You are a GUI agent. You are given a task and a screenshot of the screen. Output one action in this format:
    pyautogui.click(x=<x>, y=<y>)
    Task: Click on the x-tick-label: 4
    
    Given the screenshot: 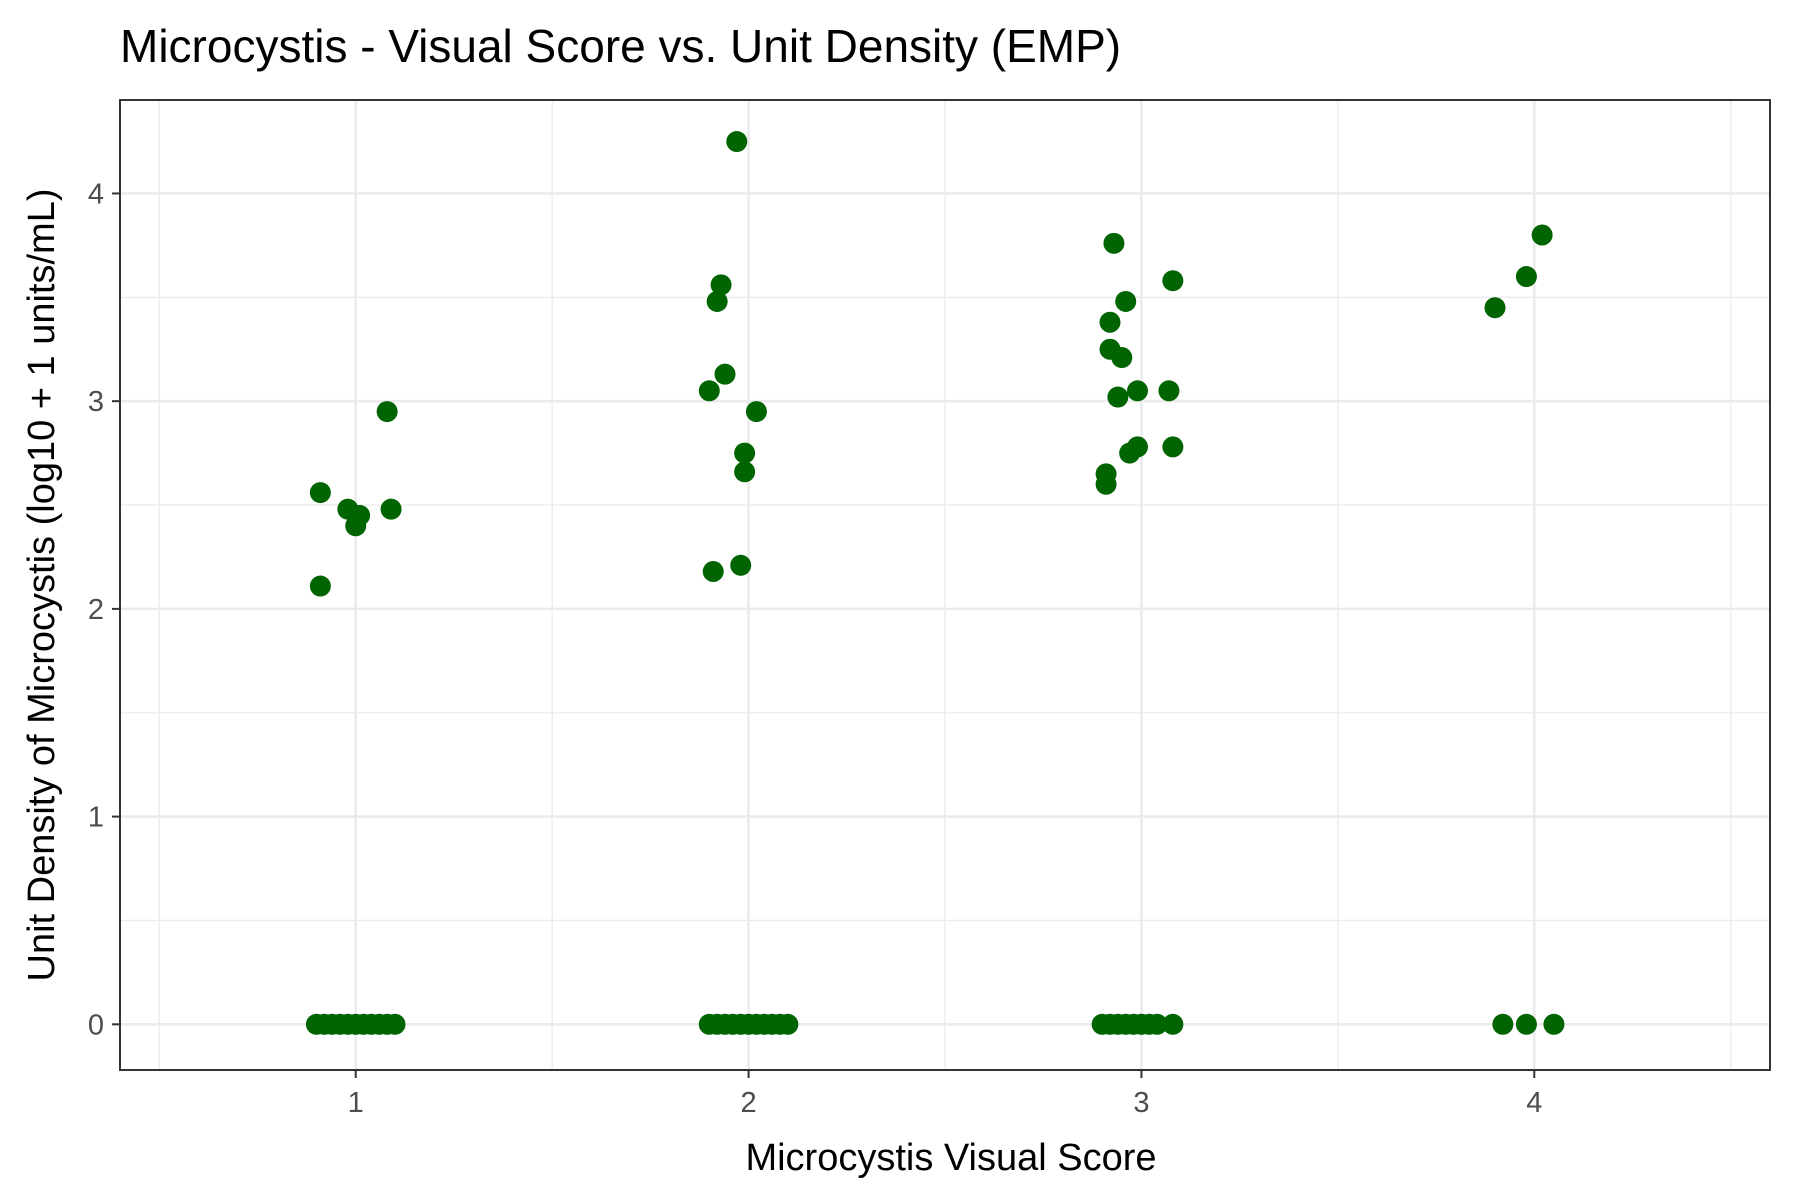 What is the action you would take?
    pyautogui.click(x=1534, y=1103)
    